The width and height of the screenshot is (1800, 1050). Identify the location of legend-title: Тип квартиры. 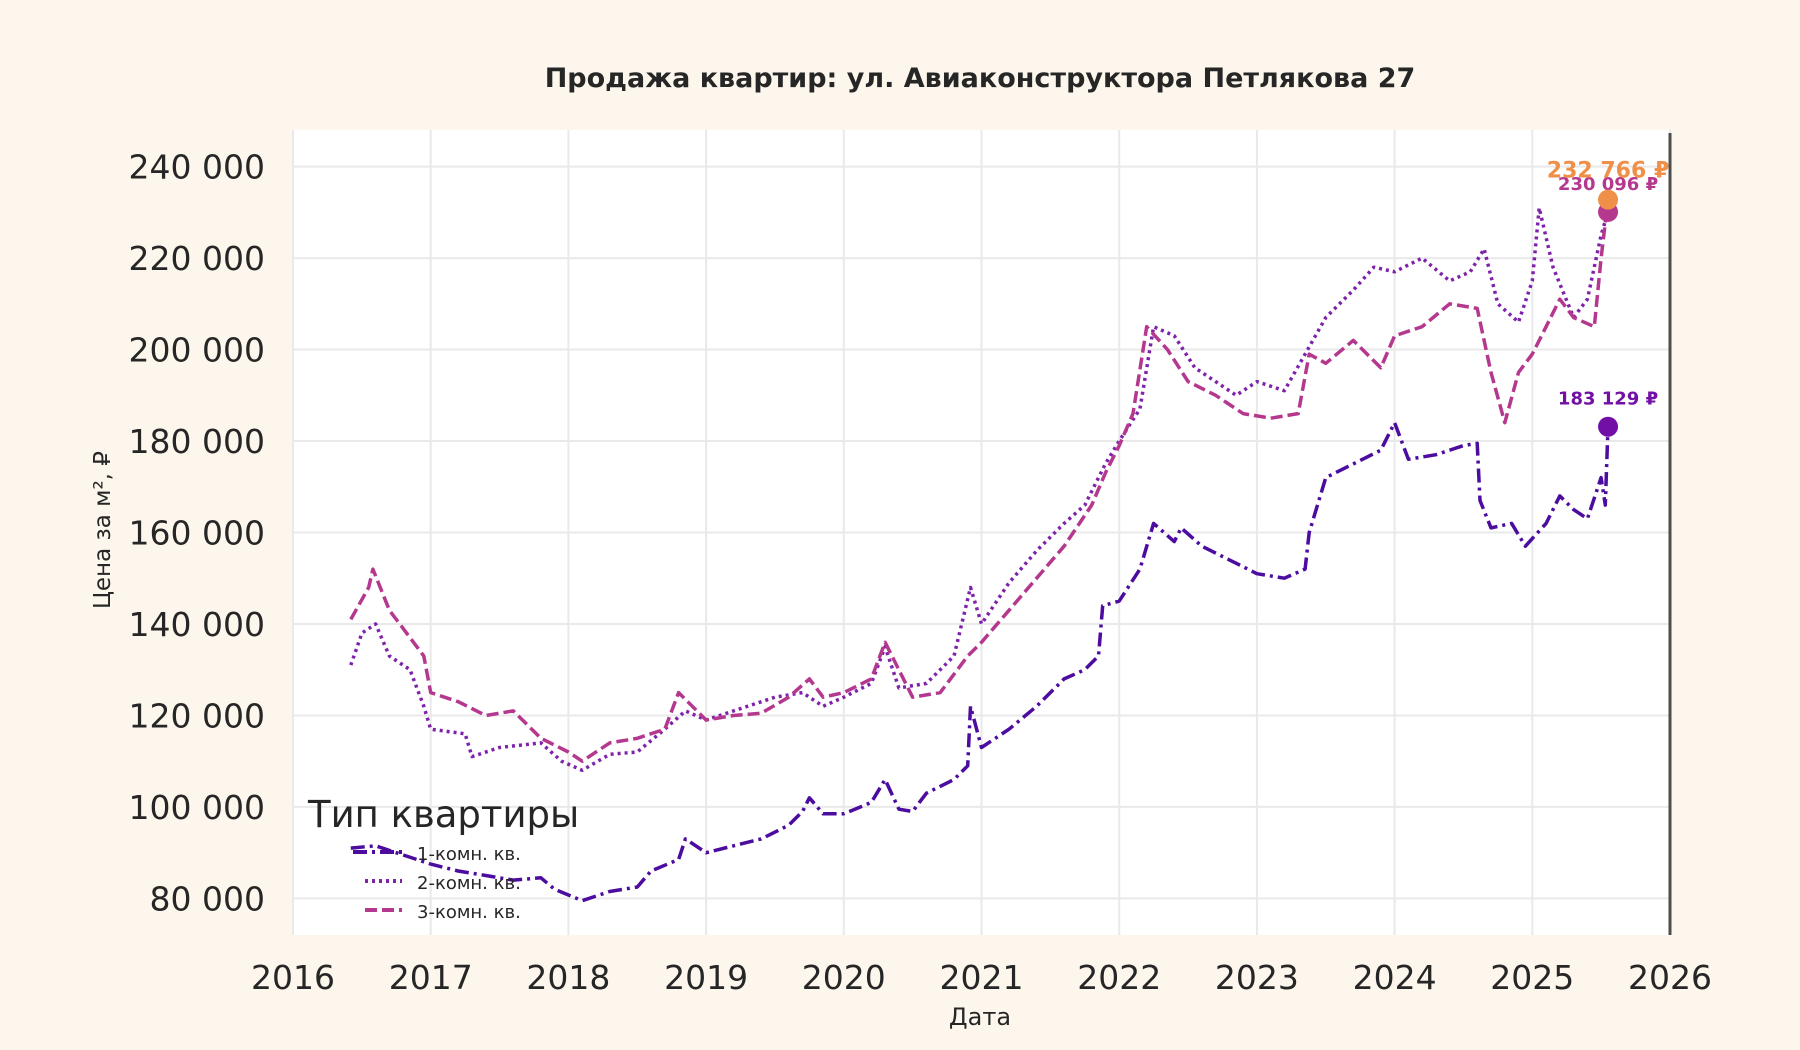
(443, 814).